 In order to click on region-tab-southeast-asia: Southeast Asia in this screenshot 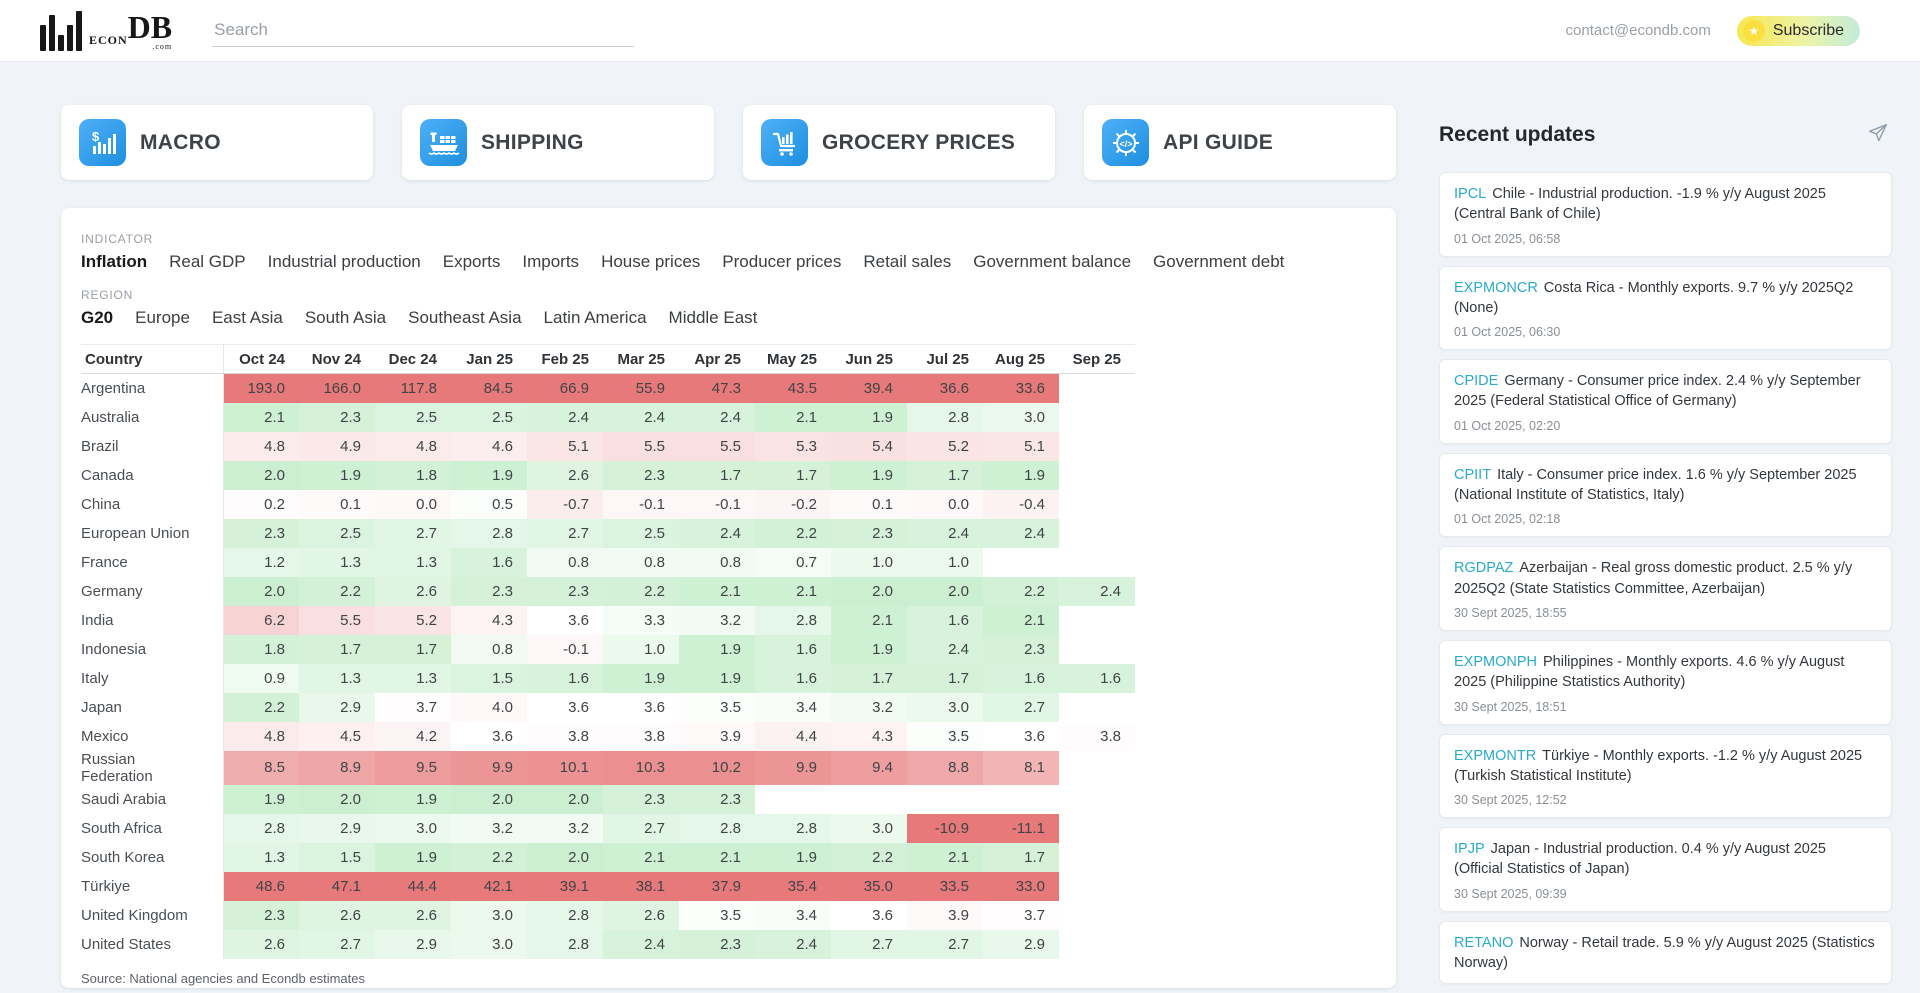, I will do `click(465, 317)`.